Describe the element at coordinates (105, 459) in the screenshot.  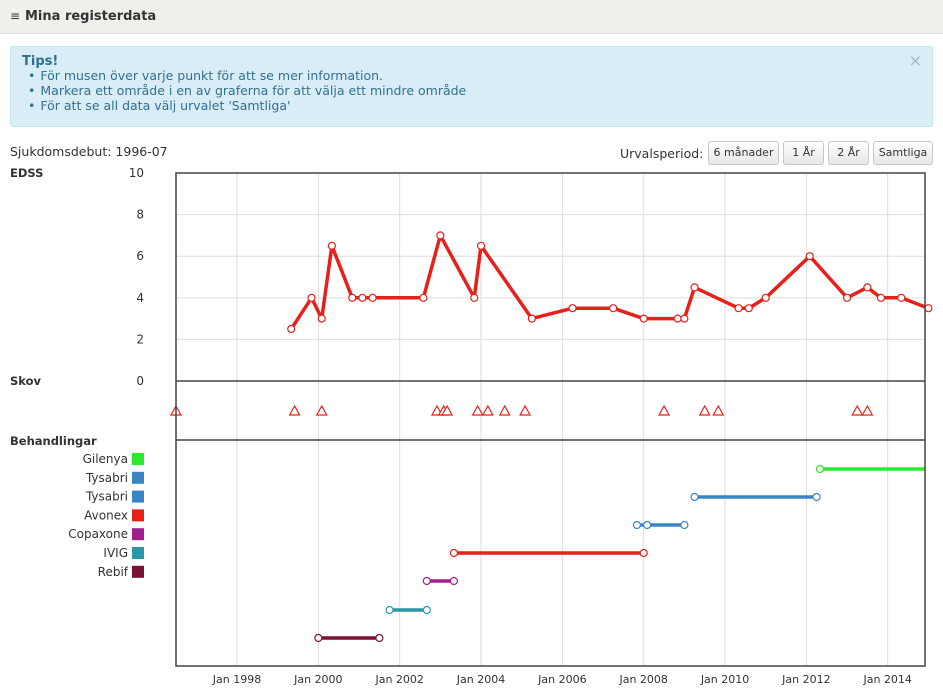
I see `legend-label: Gilenya` at that location.